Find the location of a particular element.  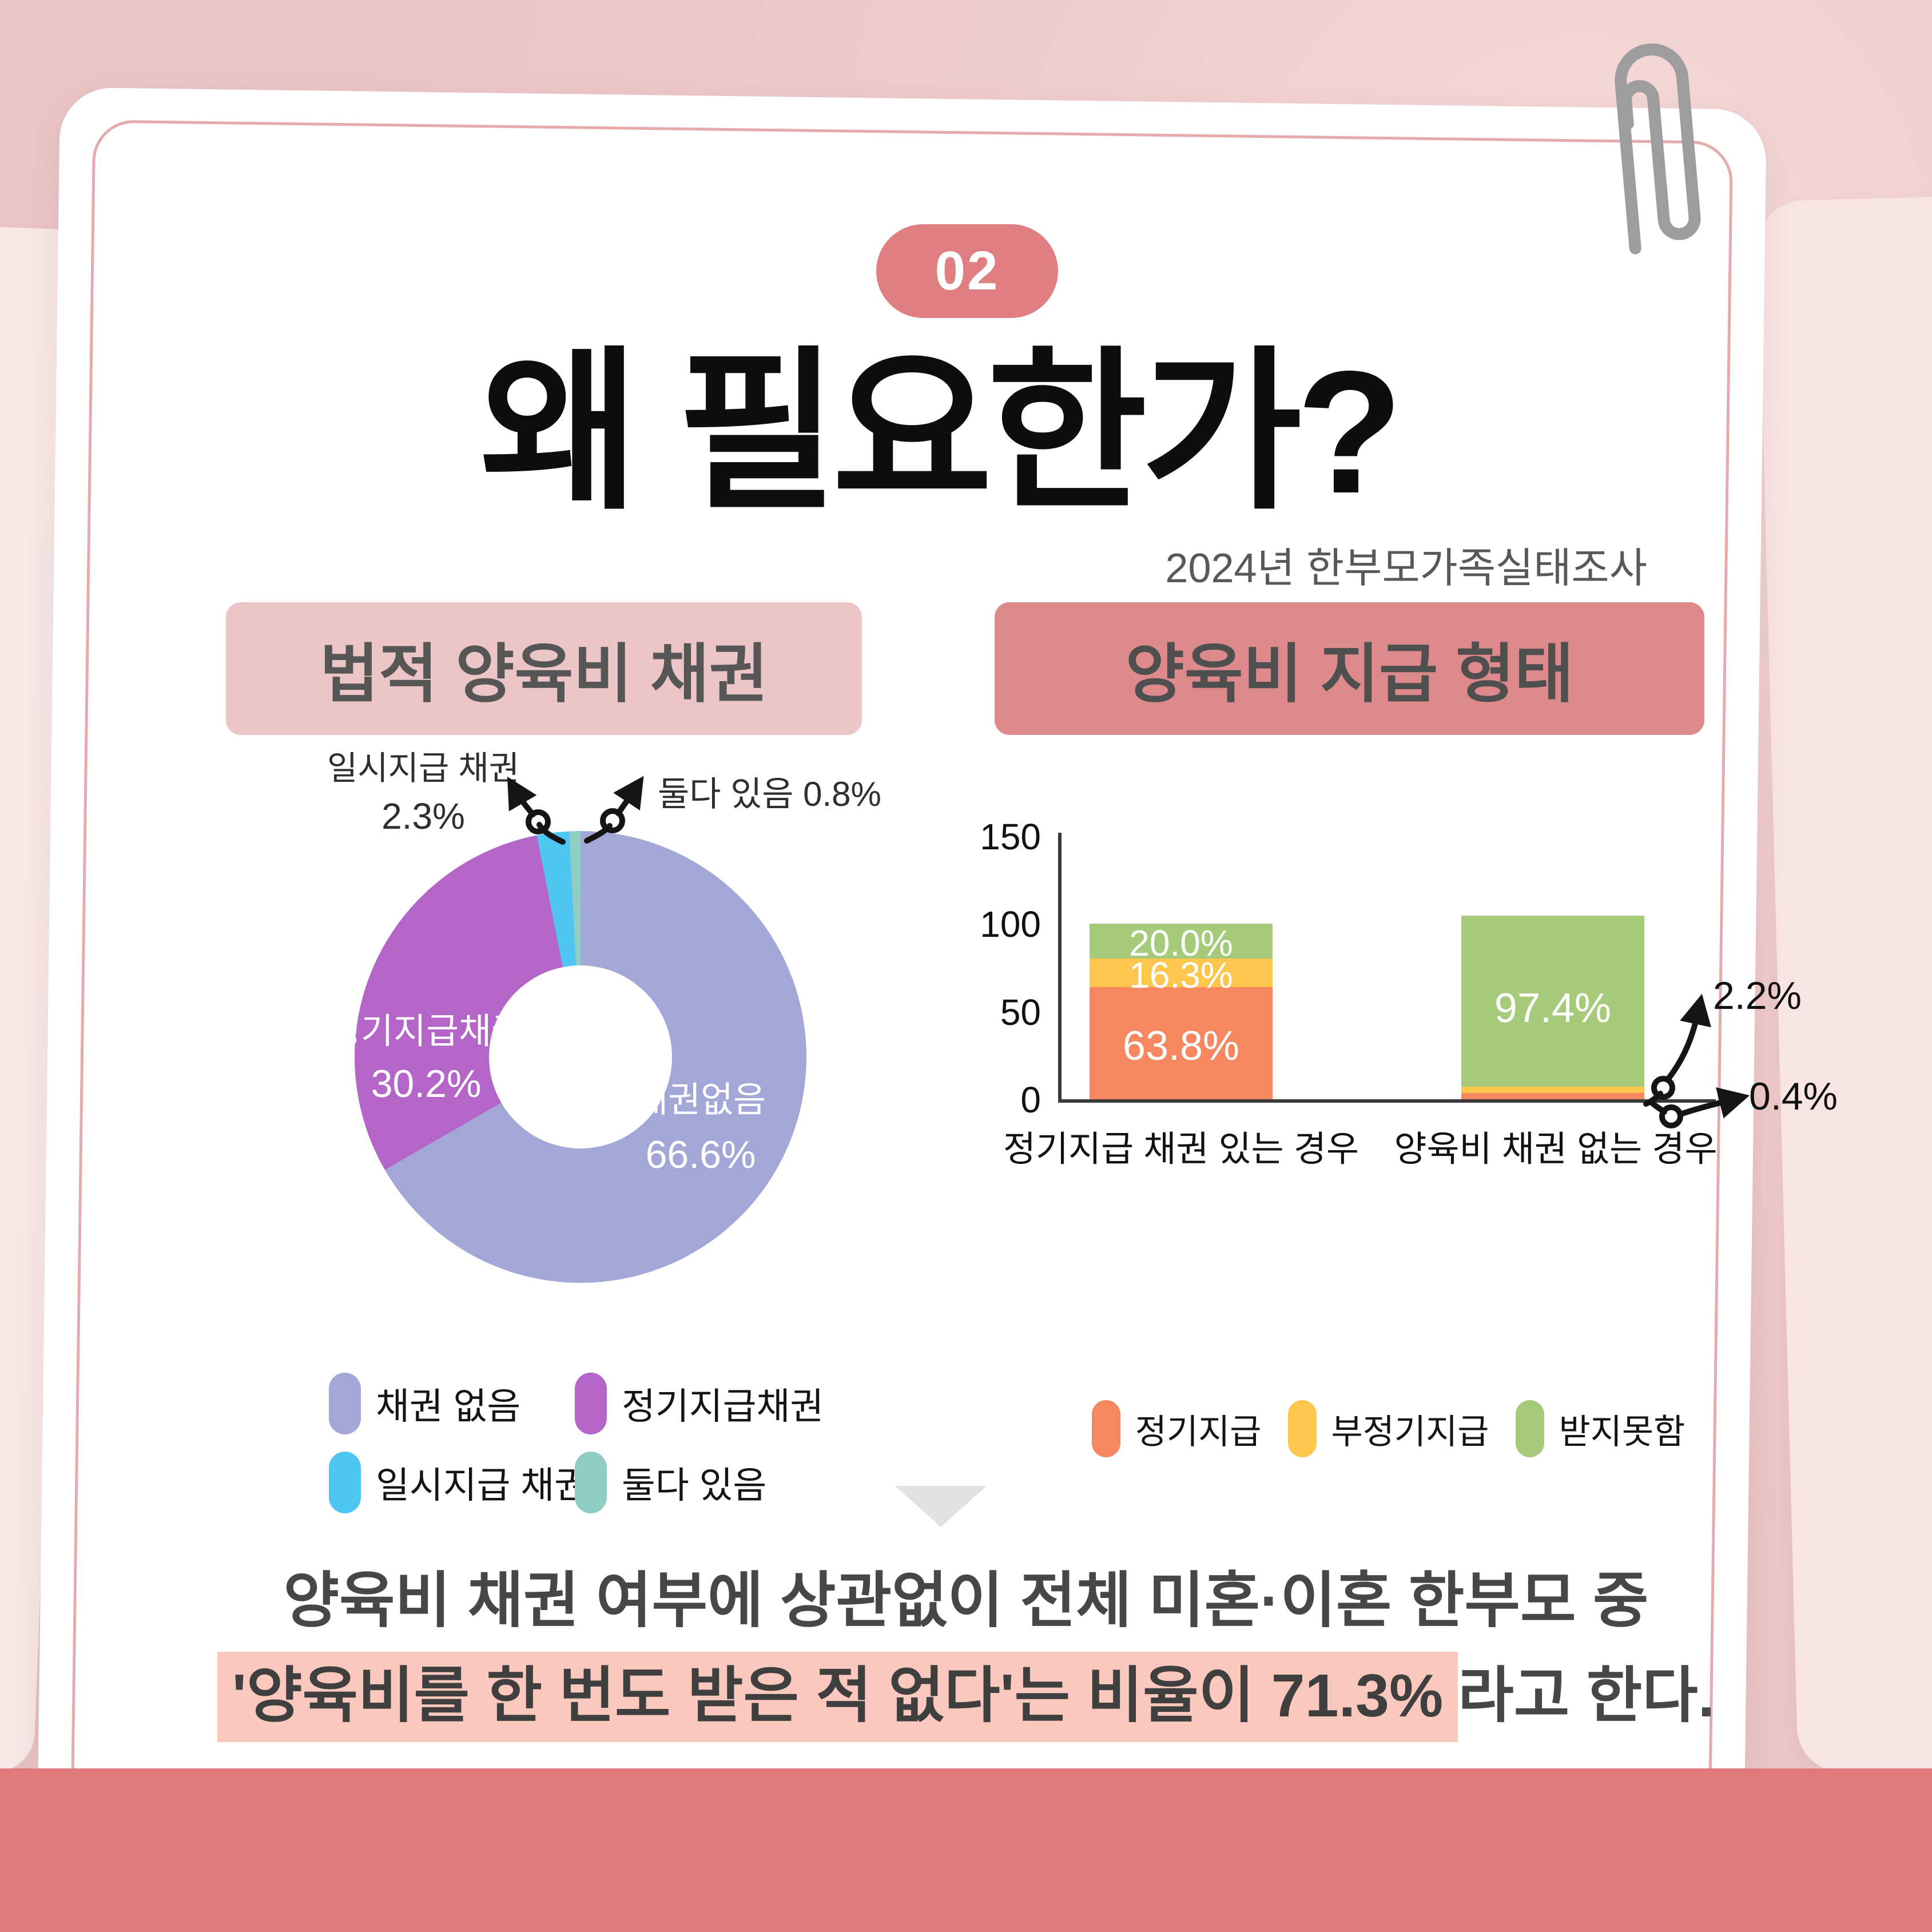

legend-item-both: 둘다 있음 is located at coordinates (732, 1482).